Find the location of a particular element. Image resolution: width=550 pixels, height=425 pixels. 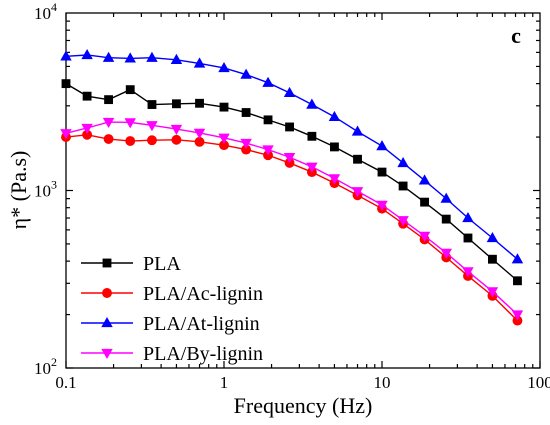

legend-item: PLA/By-lignin is located at coordinates (172, 354).